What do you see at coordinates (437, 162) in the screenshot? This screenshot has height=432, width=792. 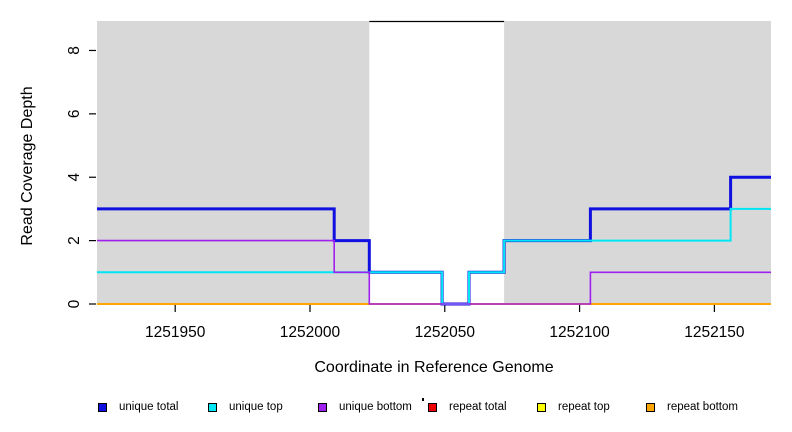 I see `highlight-region` at bounding box center [437, 162].